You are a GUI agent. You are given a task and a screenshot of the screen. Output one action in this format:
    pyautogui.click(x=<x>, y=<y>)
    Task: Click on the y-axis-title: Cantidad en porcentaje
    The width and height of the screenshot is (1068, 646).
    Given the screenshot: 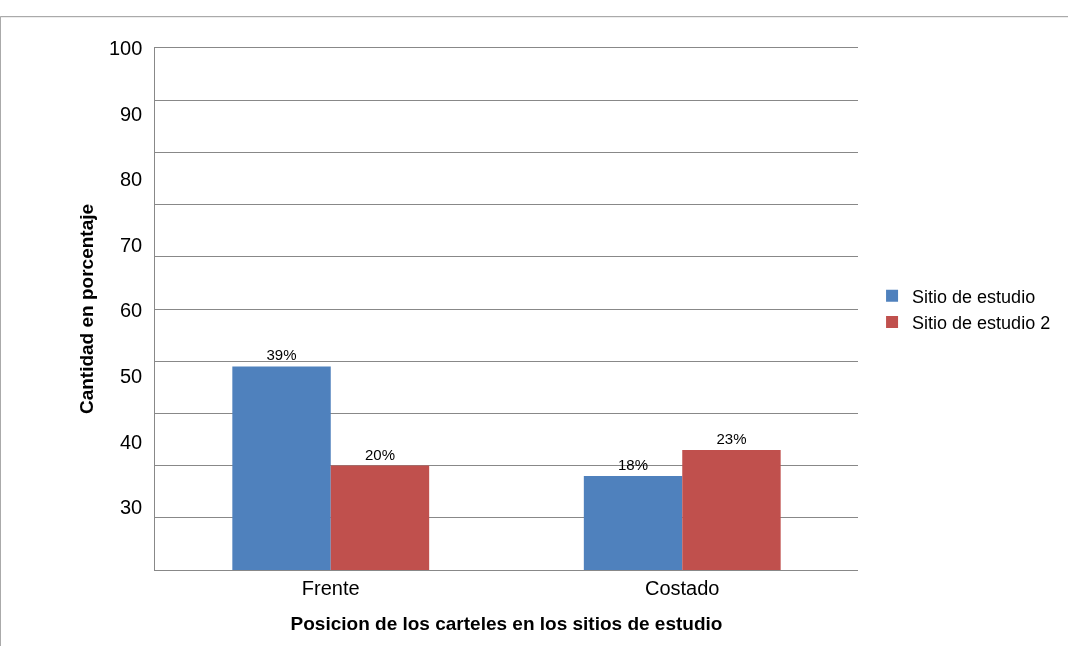 What is the action you would take?
    pyautogui.click(x=86, y=309)
    